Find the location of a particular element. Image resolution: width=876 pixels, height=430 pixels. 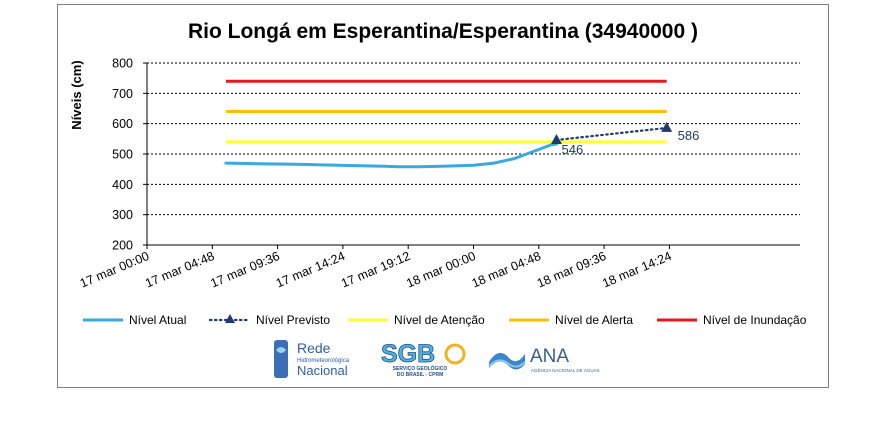

x-tick-label: 17 mar 04:48 is located at coordinates (179, 270).